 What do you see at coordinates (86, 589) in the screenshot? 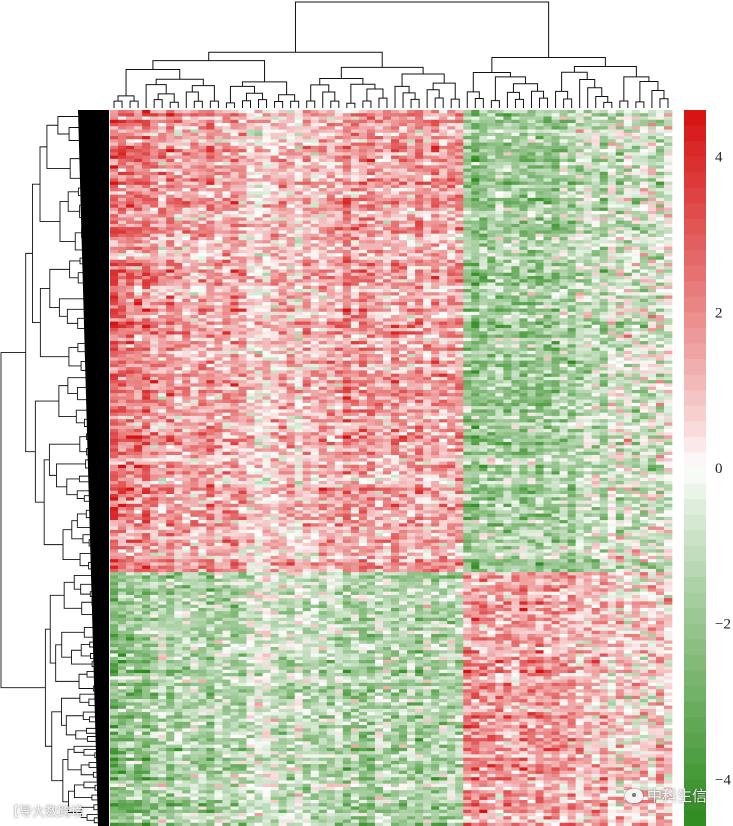
I see `row-dendrogram-branch` at bounding box center [86, 589].